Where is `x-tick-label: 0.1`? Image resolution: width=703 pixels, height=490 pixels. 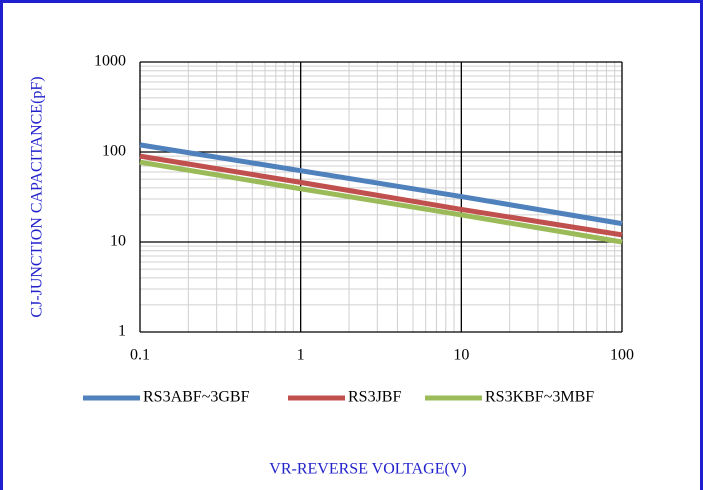
x-tick-label: 0.1 is located at coordinates (140, 355).